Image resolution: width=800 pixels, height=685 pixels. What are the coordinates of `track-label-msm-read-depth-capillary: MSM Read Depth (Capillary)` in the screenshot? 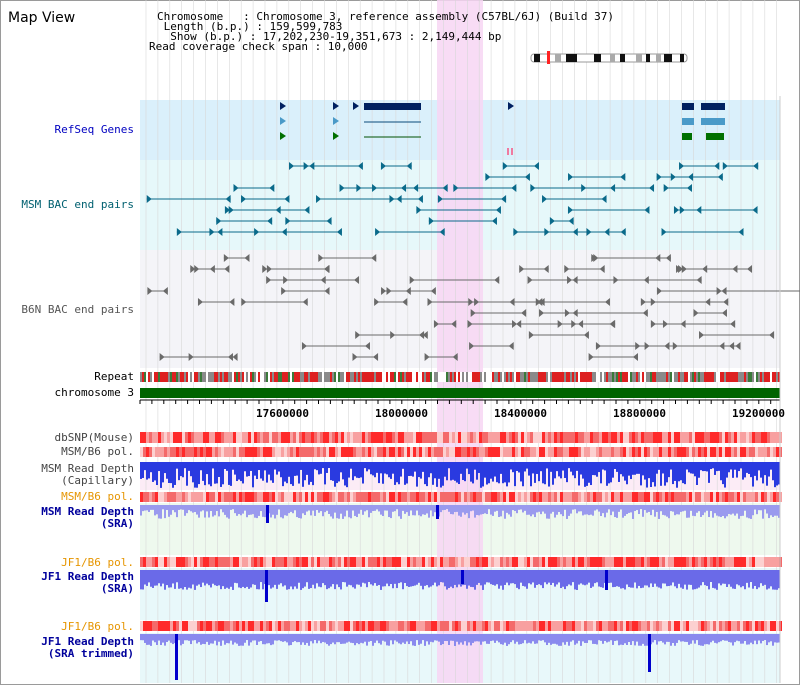 It's located at (87, 474).